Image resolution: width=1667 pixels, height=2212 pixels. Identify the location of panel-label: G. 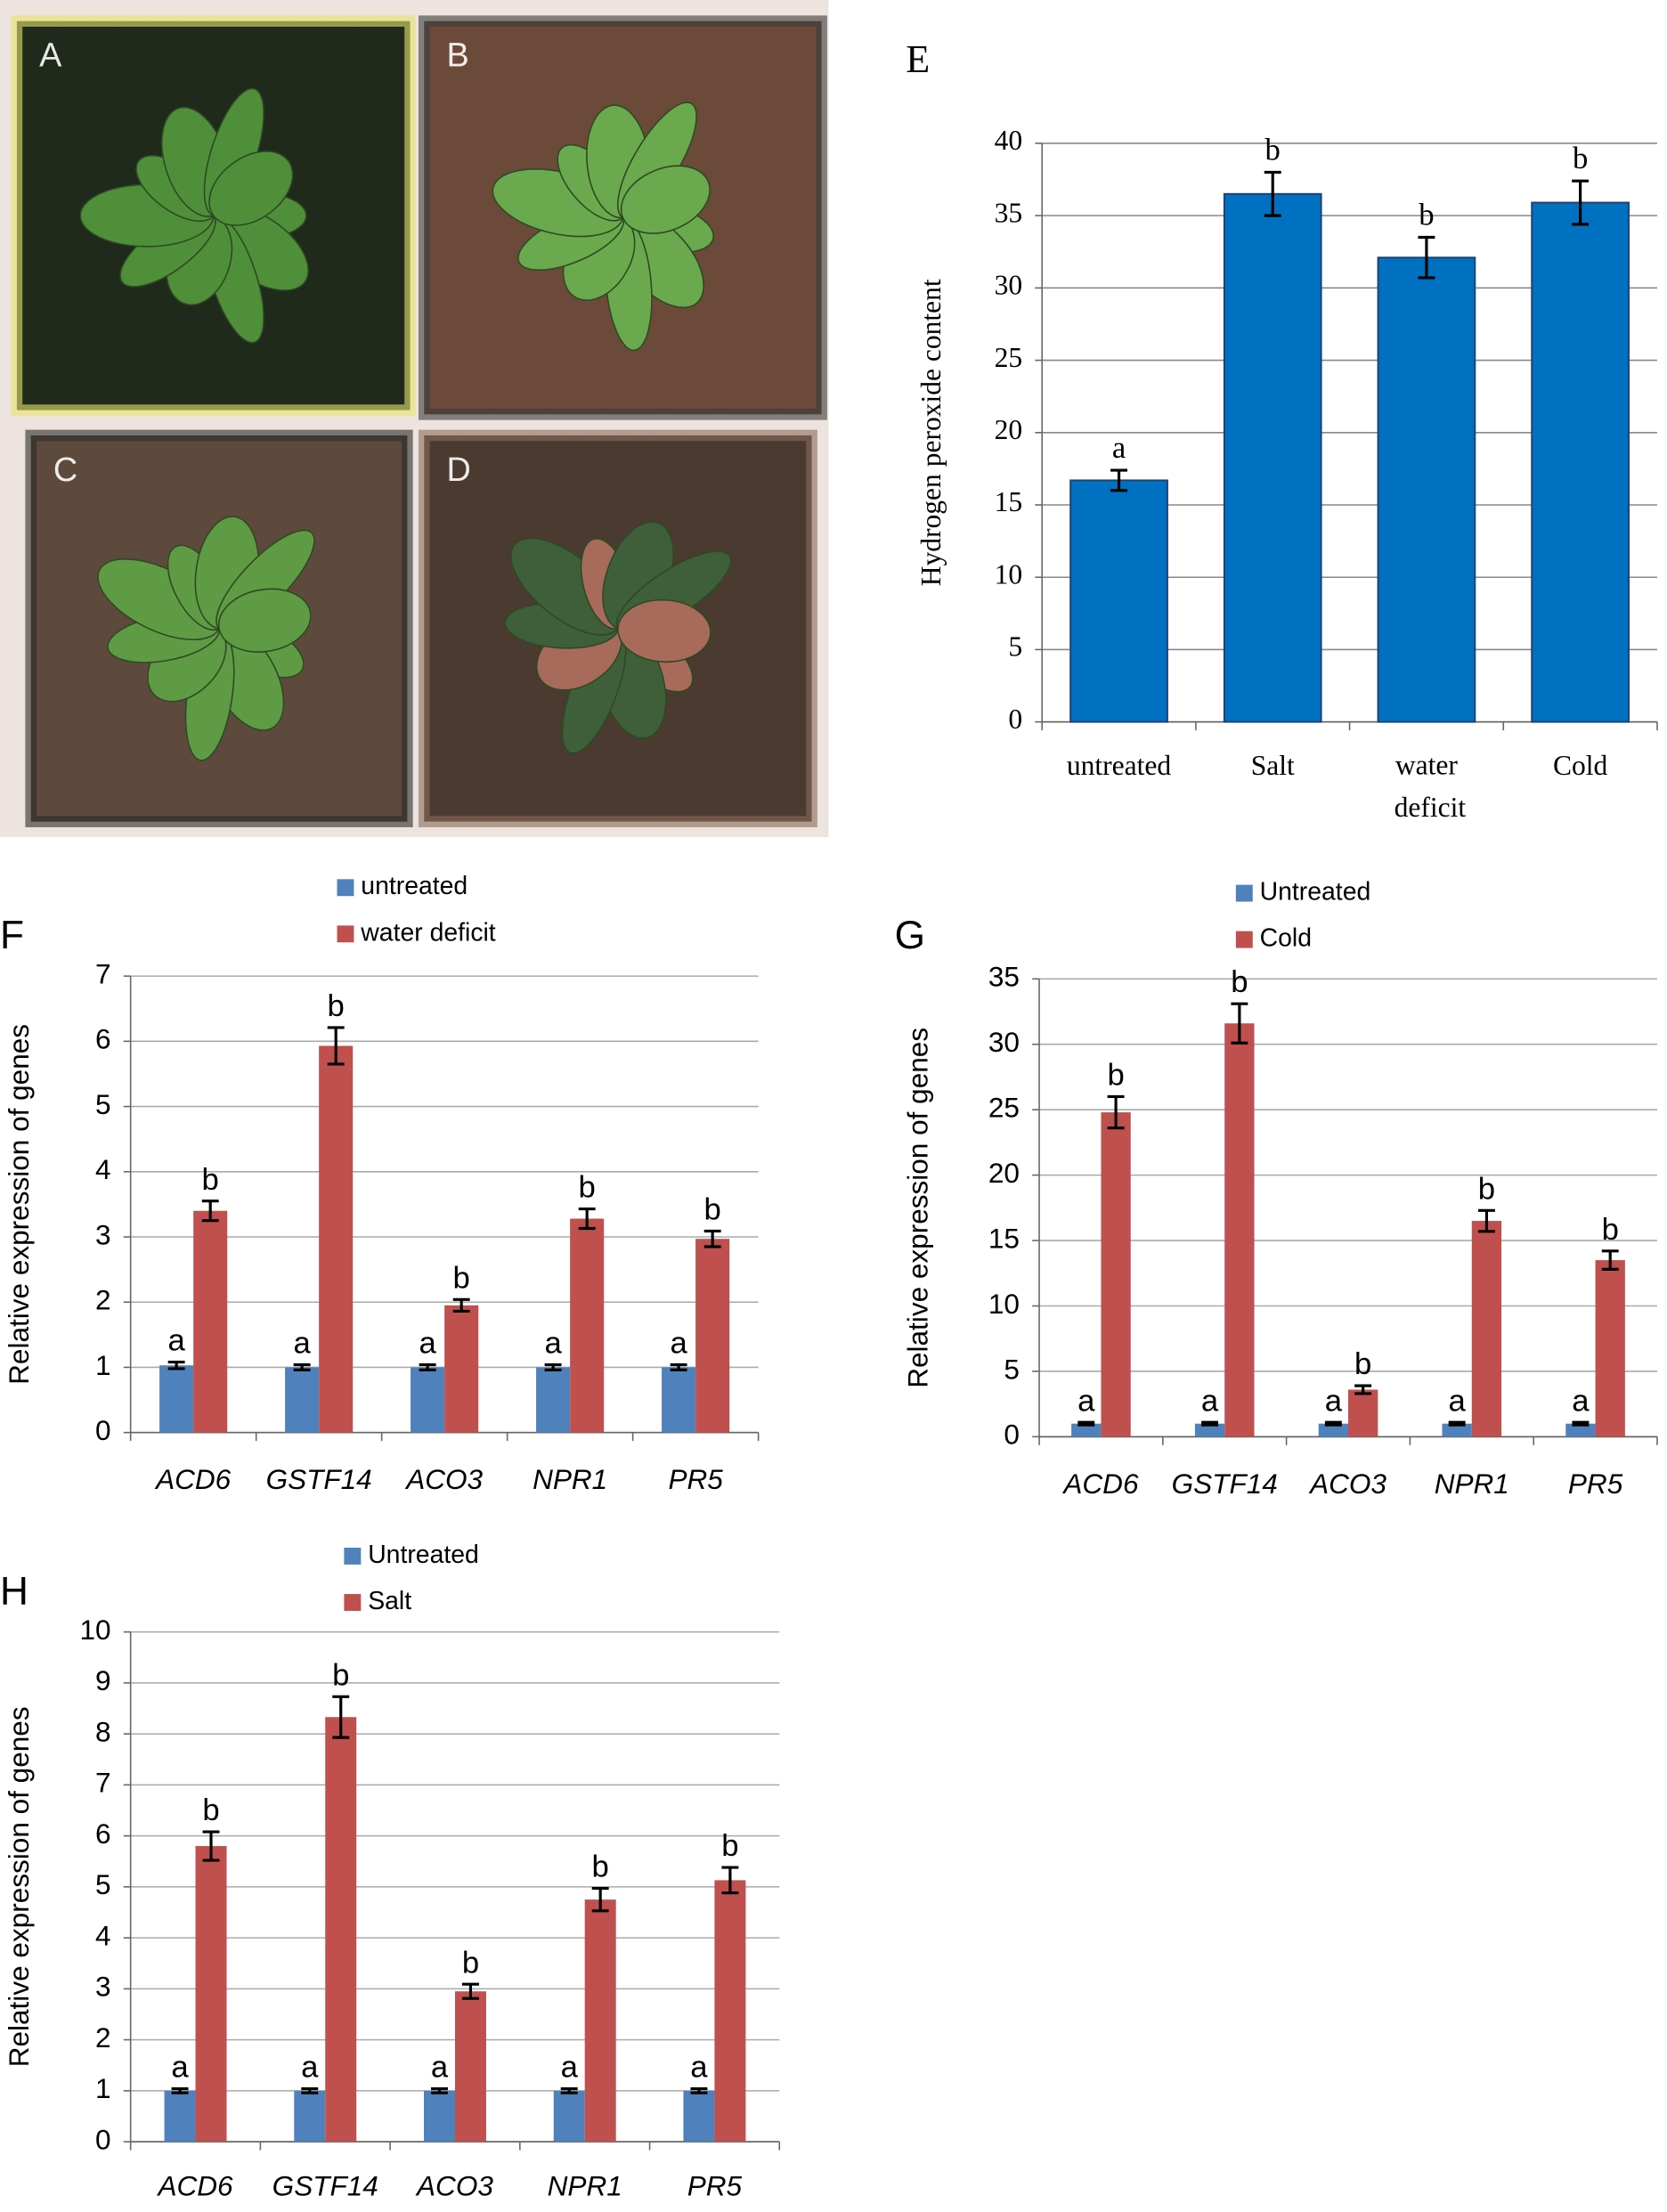
(910, 935).